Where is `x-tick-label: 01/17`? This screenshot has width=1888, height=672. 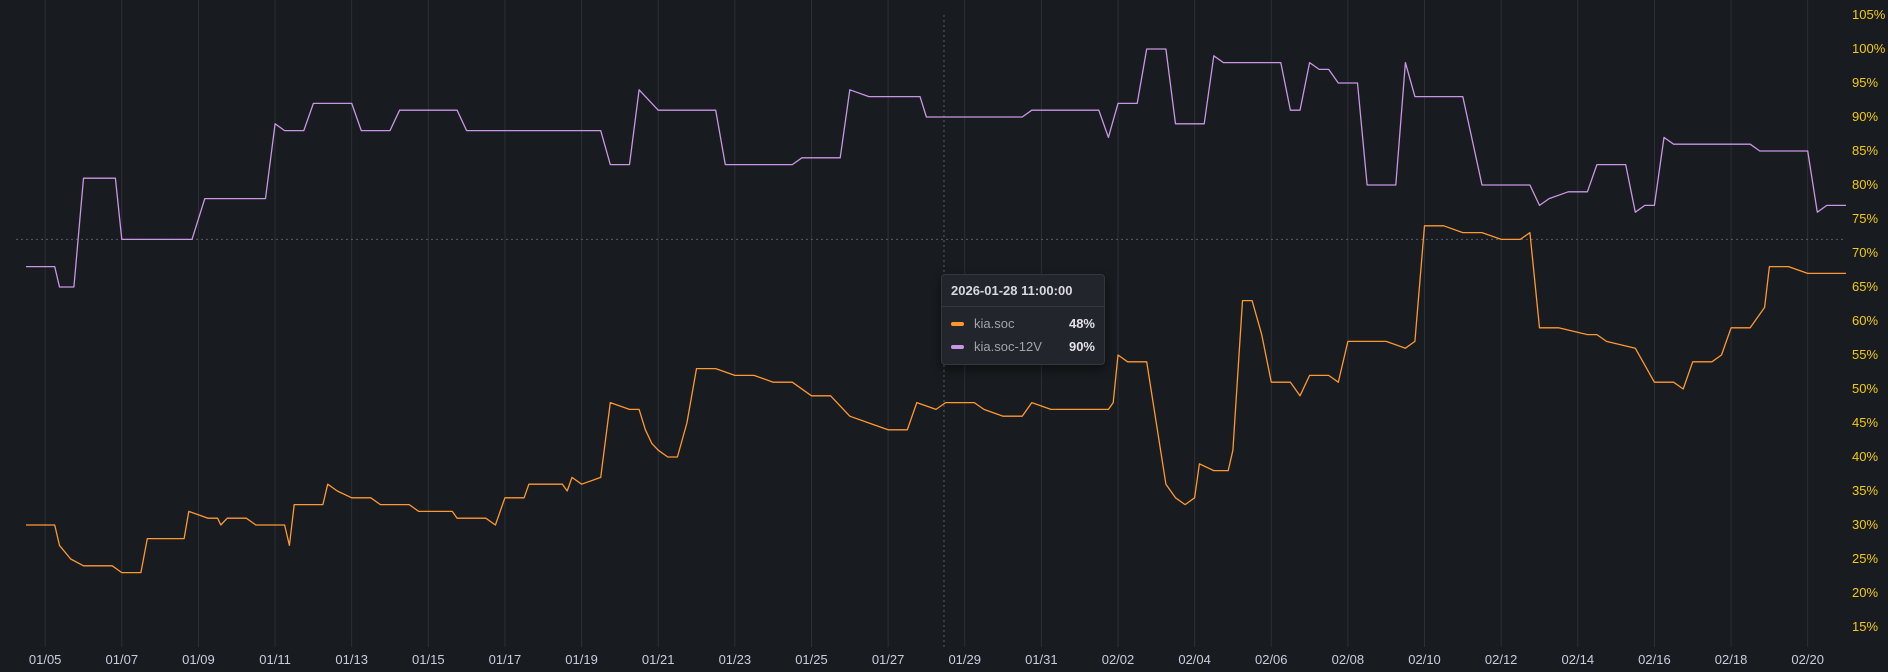 x-tick-label: 01/17 is located at coordinates (505, 659).